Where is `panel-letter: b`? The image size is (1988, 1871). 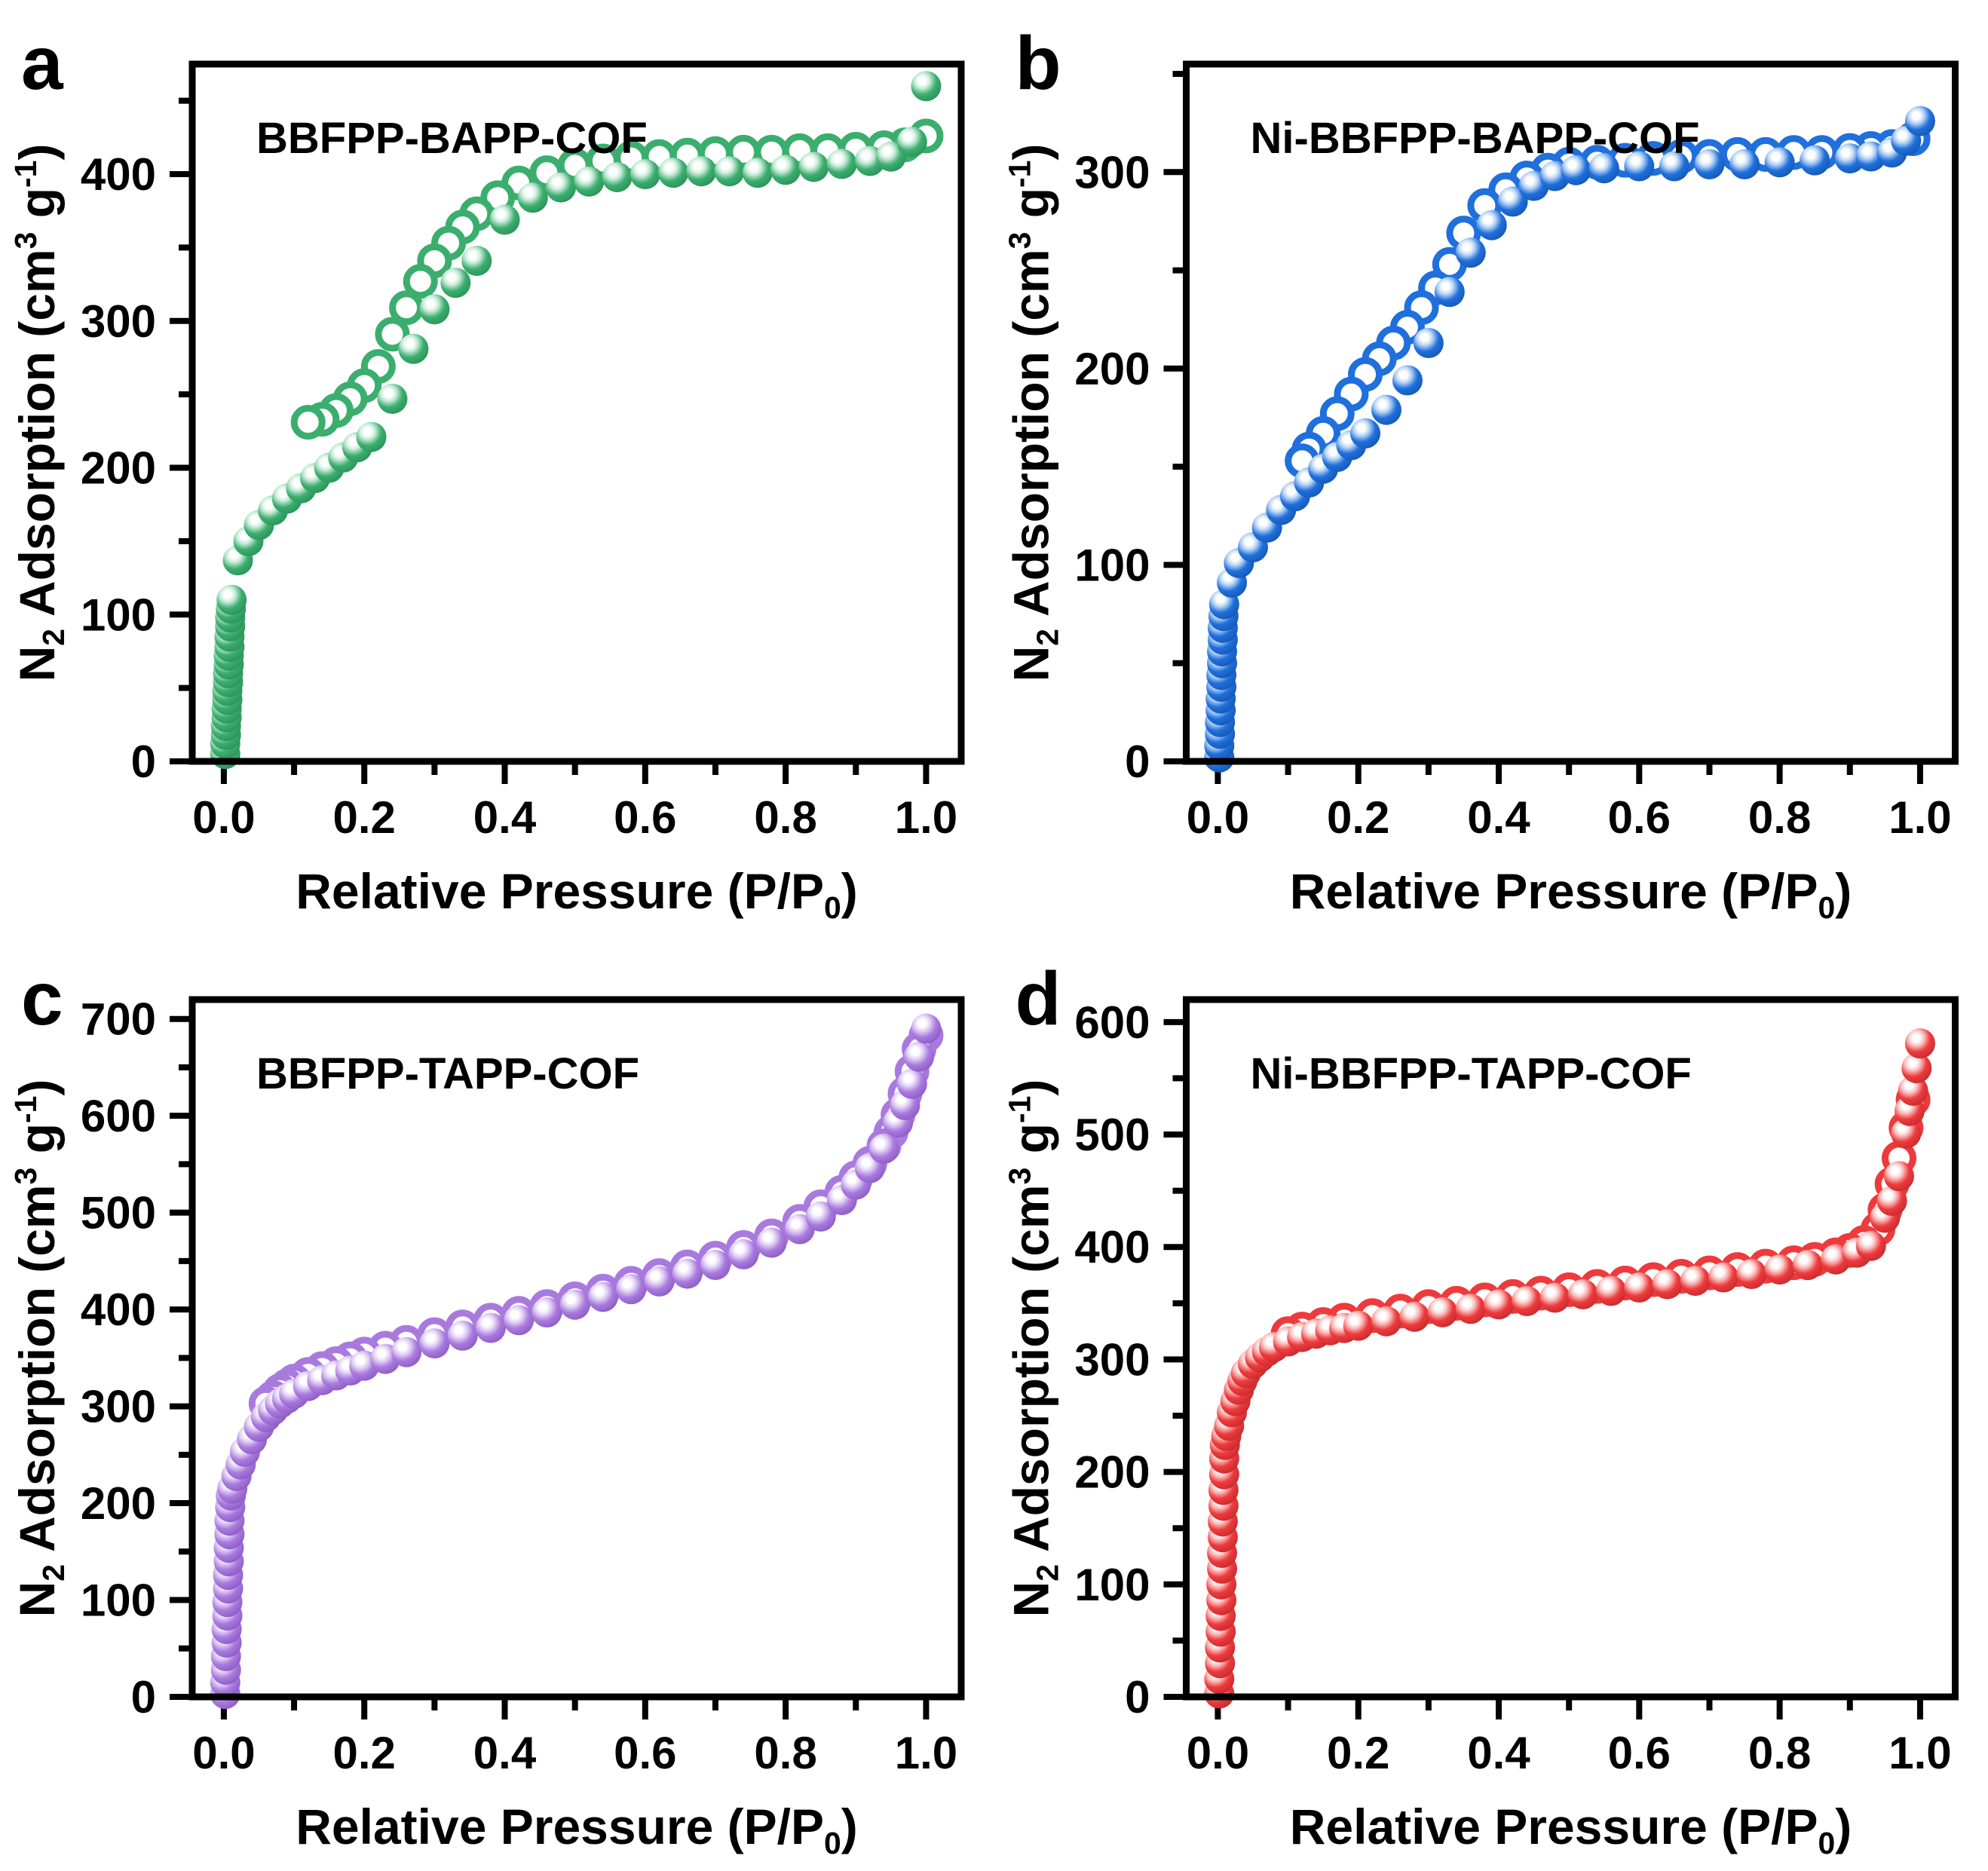 panel-letter: b is located at coordinates (1038, 63).